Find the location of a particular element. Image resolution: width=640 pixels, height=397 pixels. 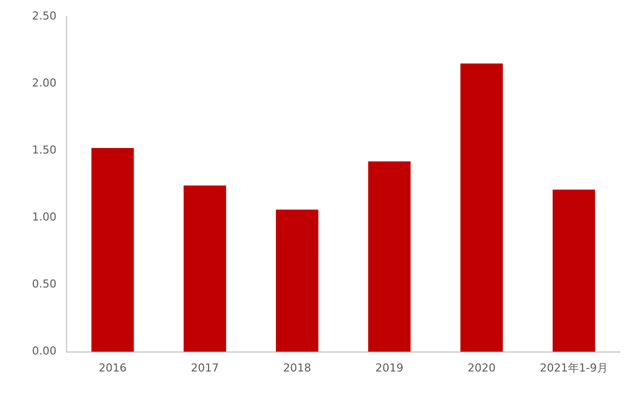

x-tick-label: 2016 is located at coordinates (112, 367).